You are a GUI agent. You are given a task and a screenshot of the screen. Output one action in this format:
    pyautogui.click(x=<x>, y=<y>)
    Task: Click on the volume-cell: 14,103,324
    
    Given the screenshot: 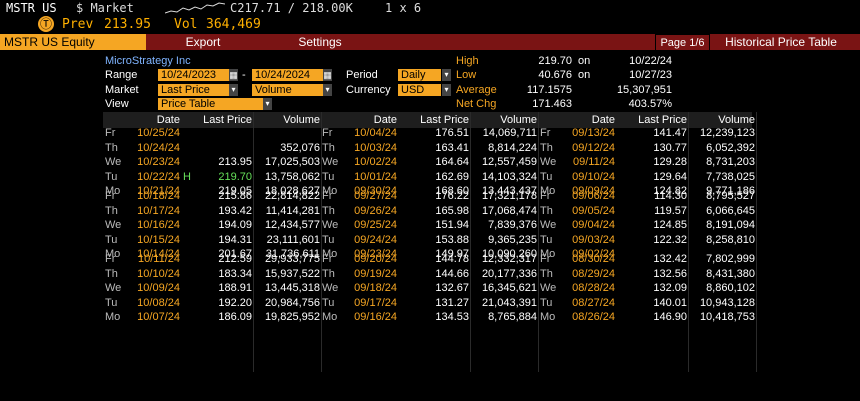 What is the action you would take?
    pyautogui.click(x=509, y=176)
    